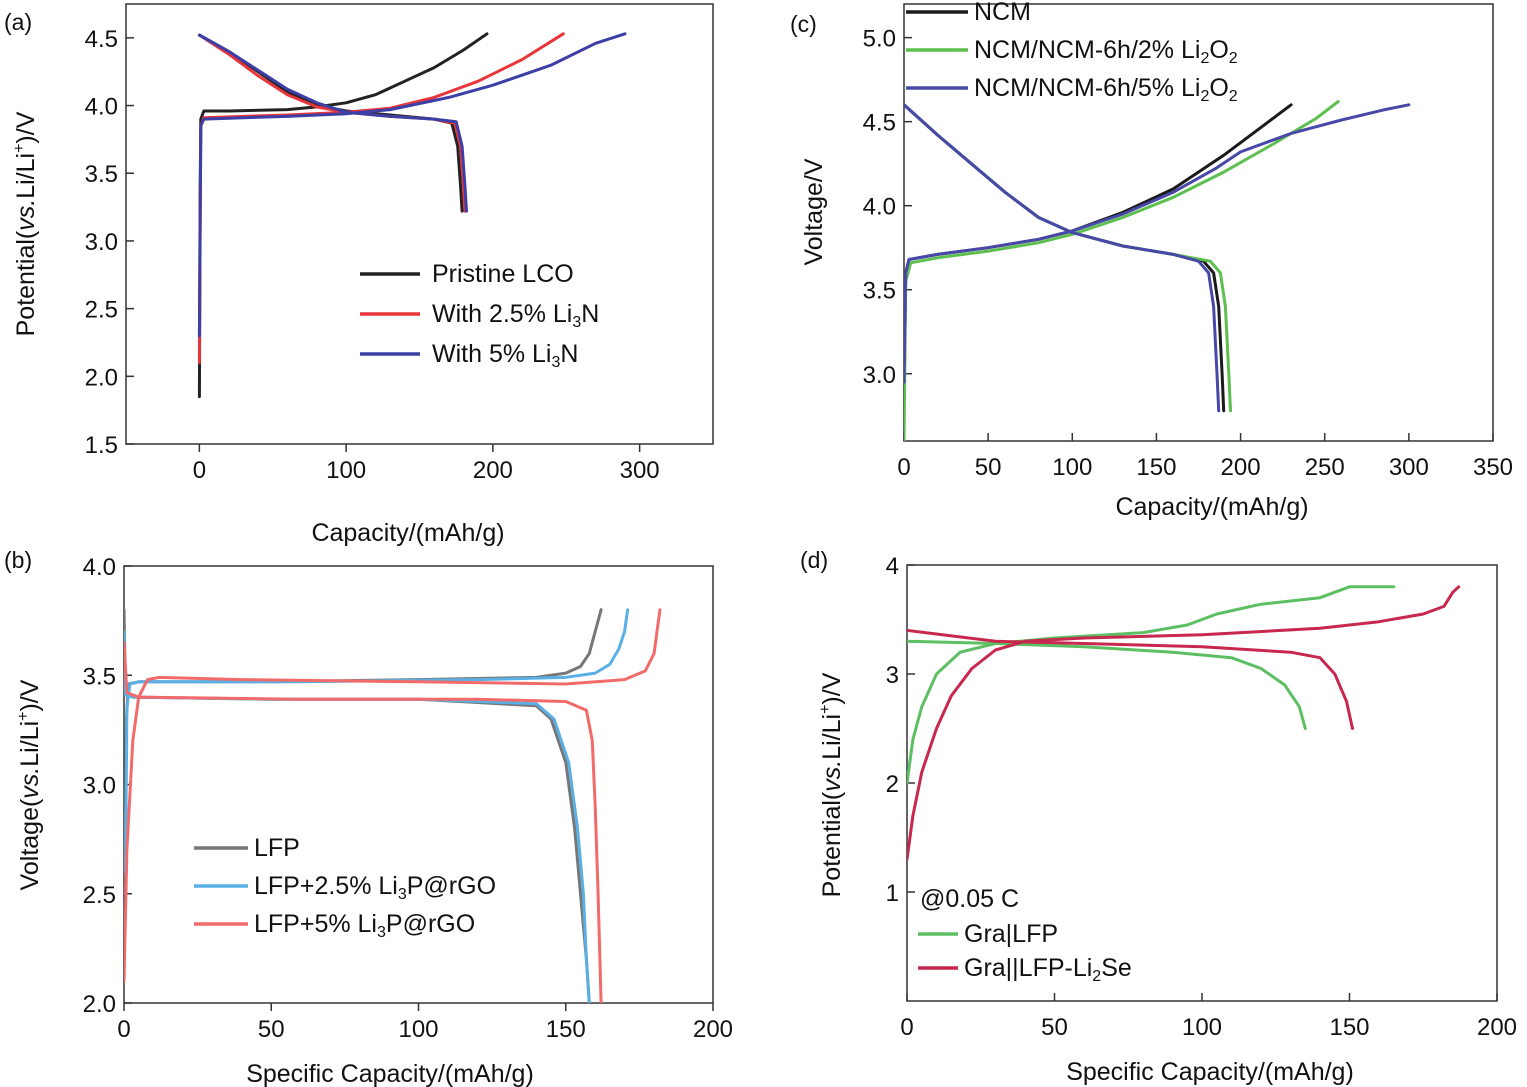 The width and height of the screenshot is (1527, 1087). What do you see at coordinates (892, 675) in the screenshot?
I see `y-tick-label-d: 3` at bounding box center [892, 675].